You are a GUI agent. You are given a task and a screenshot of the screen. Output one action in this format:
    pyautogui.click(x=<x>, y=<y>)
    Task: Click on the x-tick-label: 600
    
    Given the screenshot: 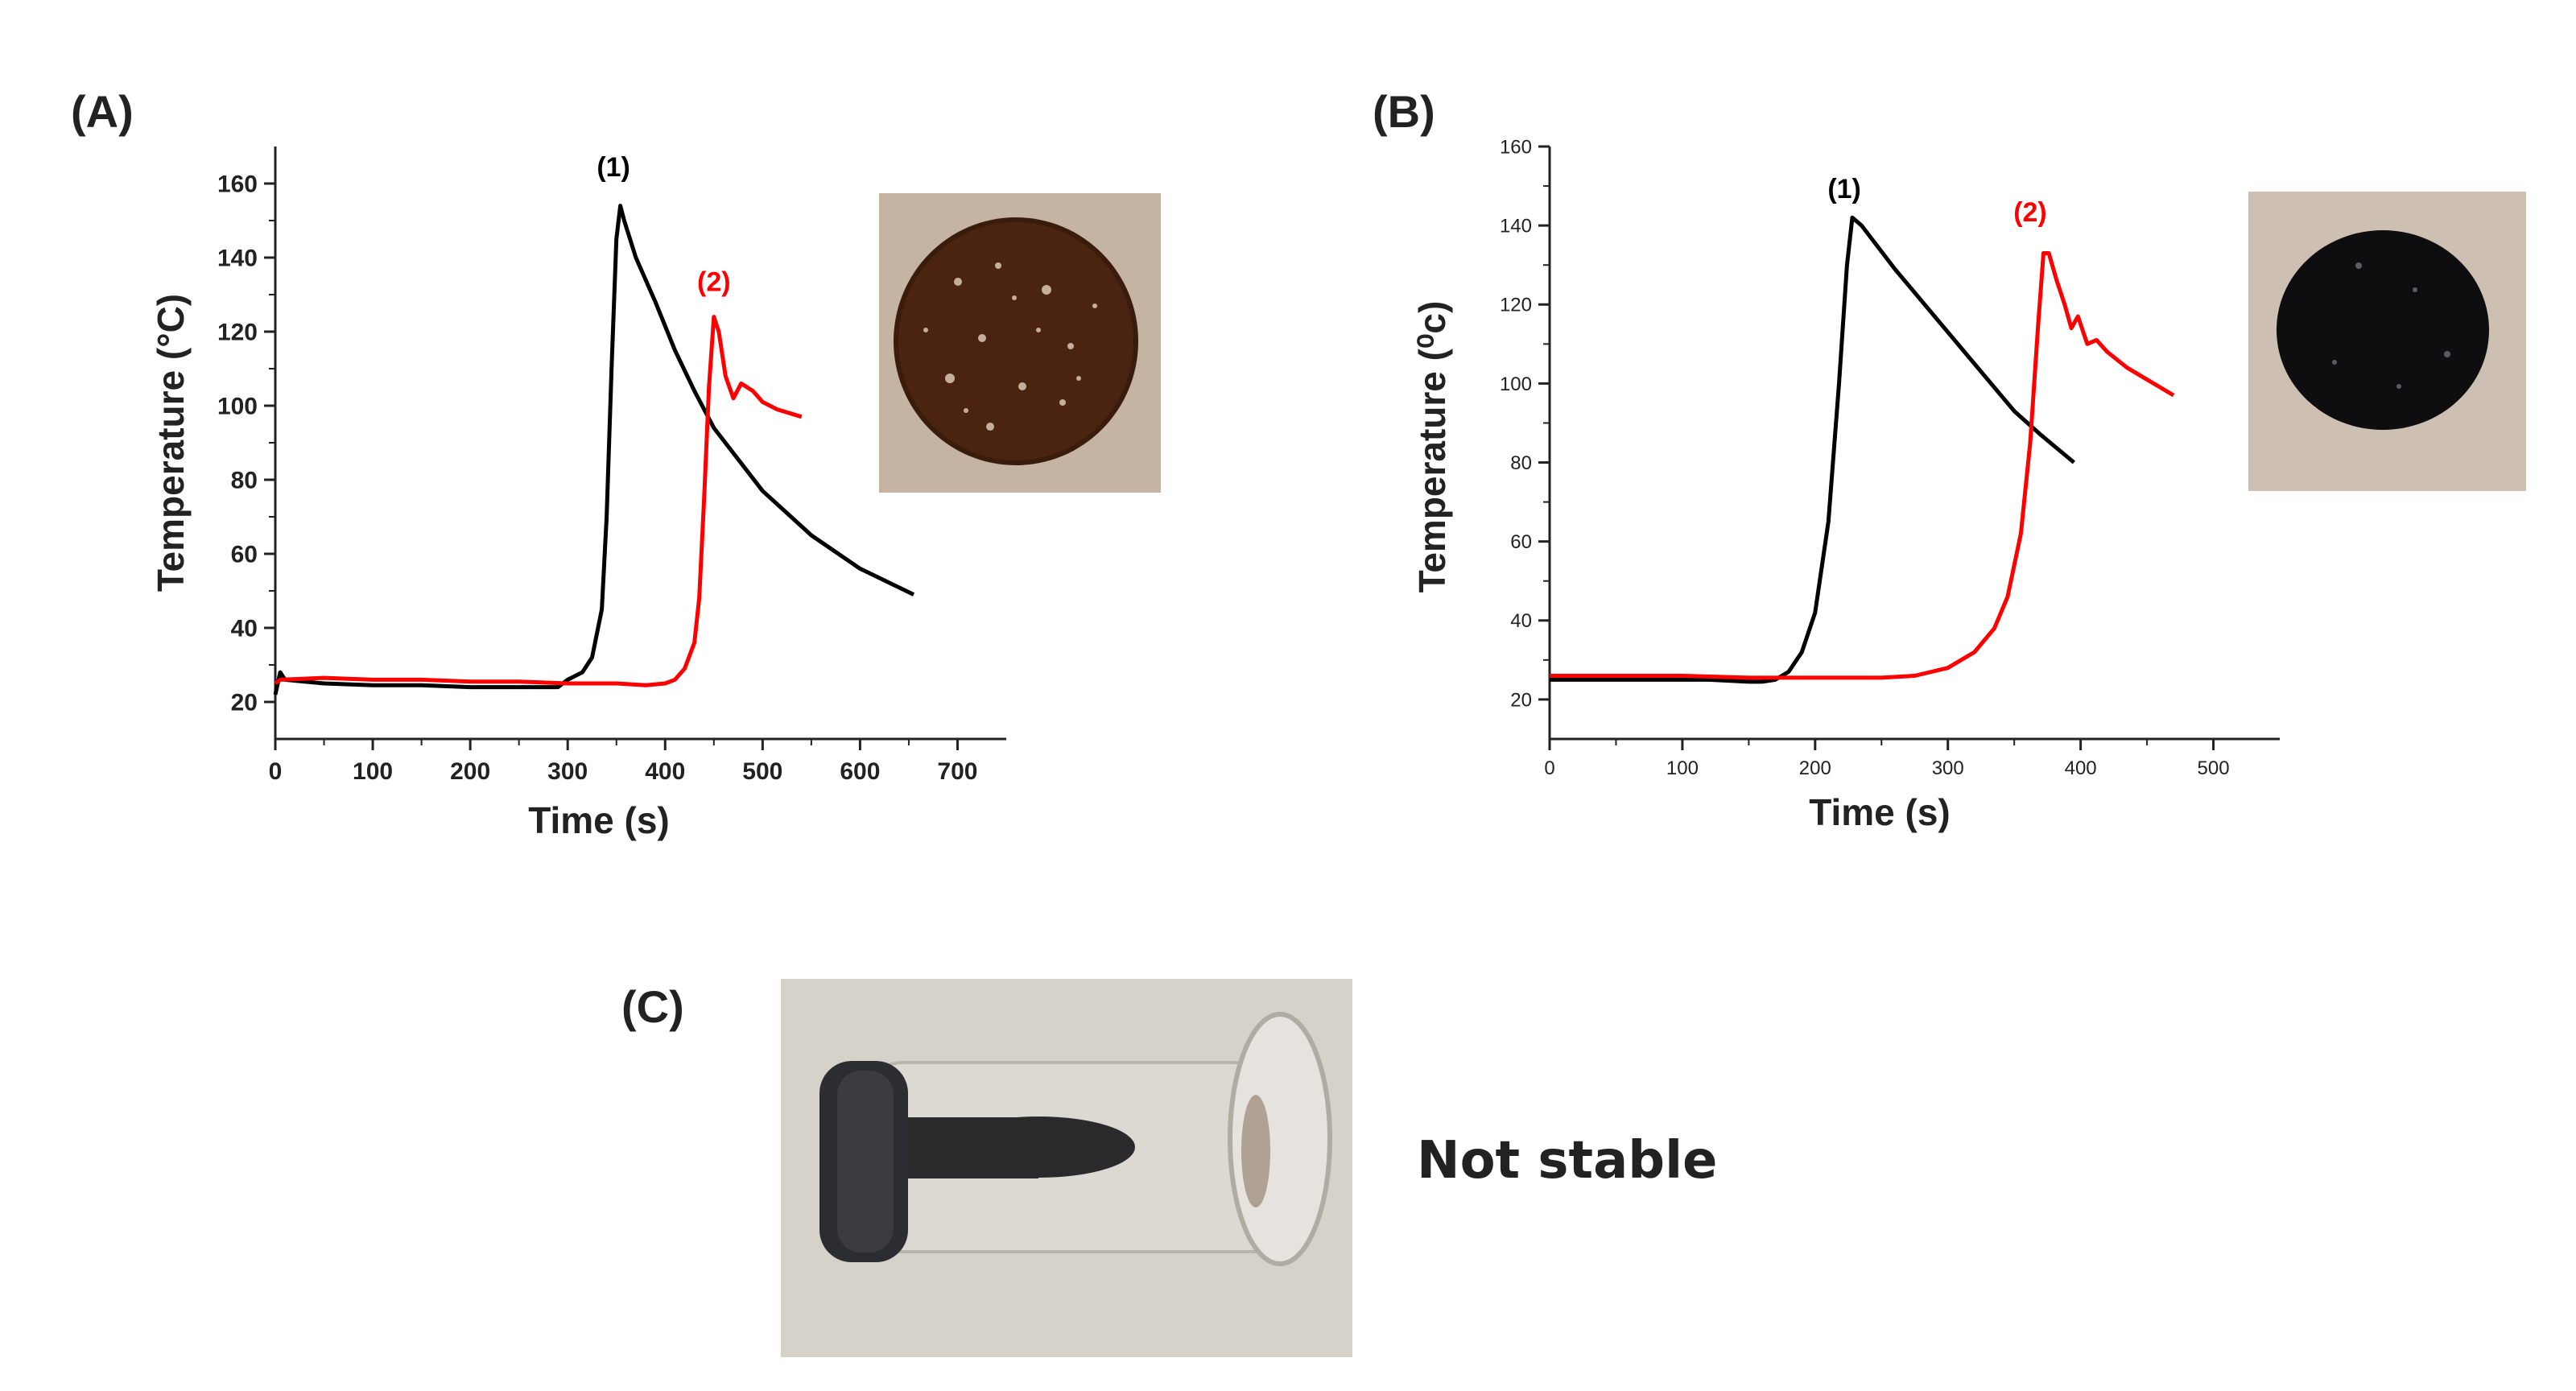 What is the action you would take?
    pyautogui.click(x=860, y=771)
    